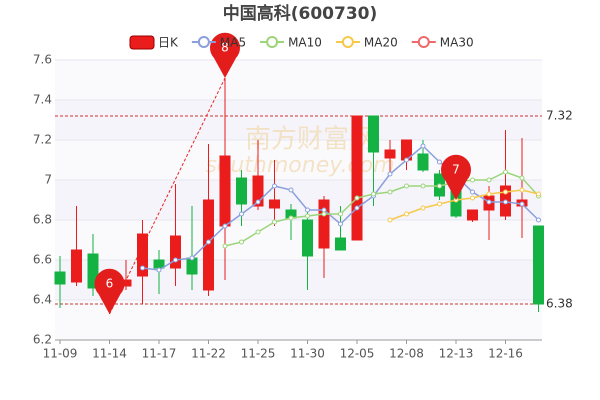 The image size is (600, 400). I want to click on marker-link, so click(167, 196).